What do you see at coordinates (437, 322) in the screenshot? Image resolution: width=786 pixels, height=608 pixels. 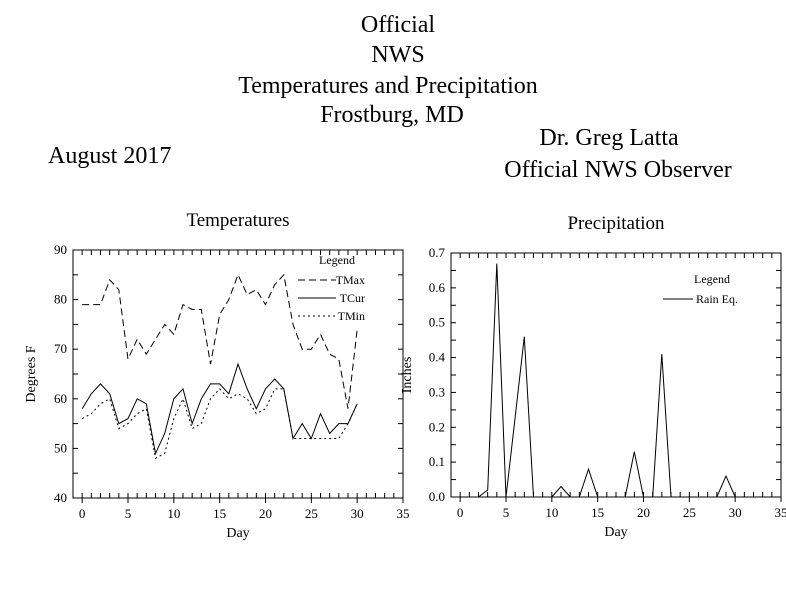 I see `y-tick-label: 0.5` at bounding box center [437, 322].